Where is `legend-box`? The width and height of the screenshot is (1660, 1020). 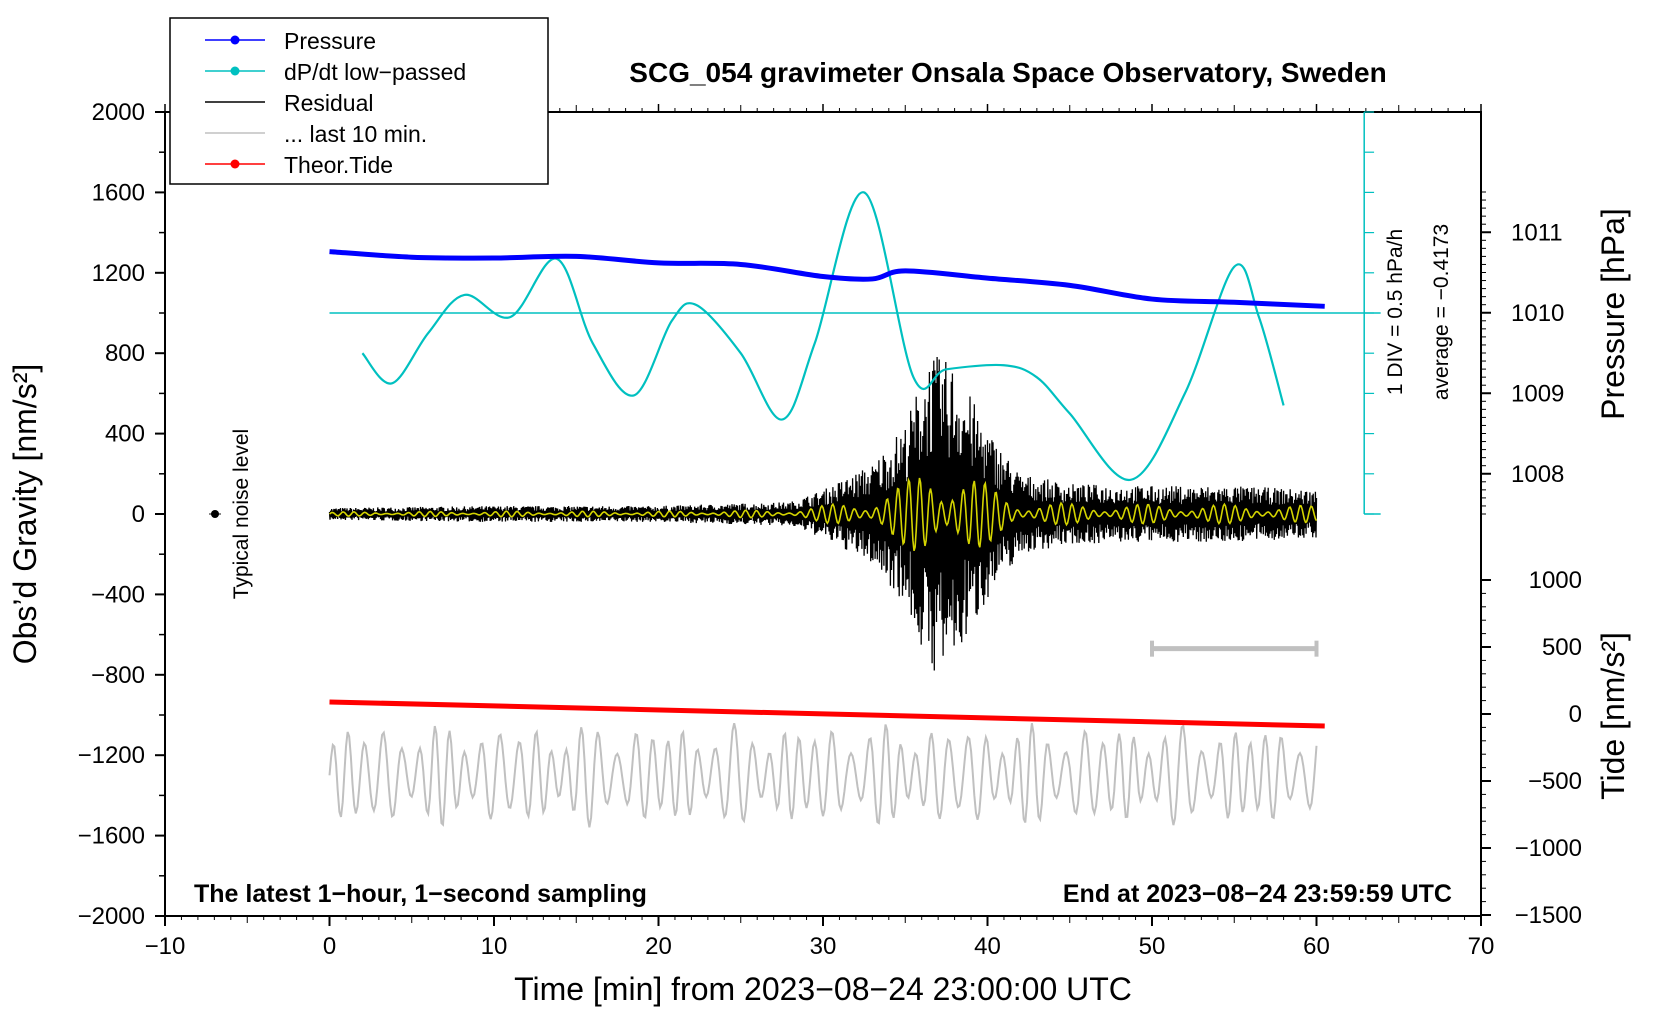
legend-box is located at coordinates (359, 101).